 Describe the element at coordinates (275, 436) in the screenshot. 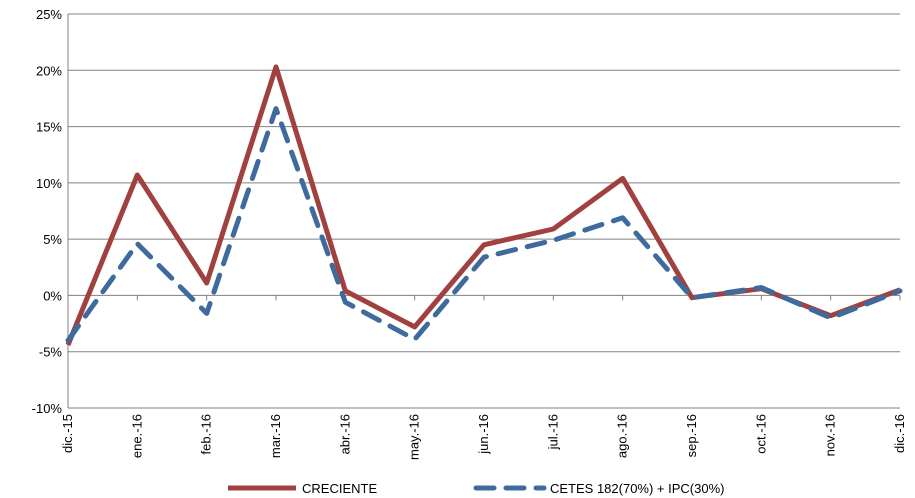

I see `x-tick-label: mar.-16` at that location.